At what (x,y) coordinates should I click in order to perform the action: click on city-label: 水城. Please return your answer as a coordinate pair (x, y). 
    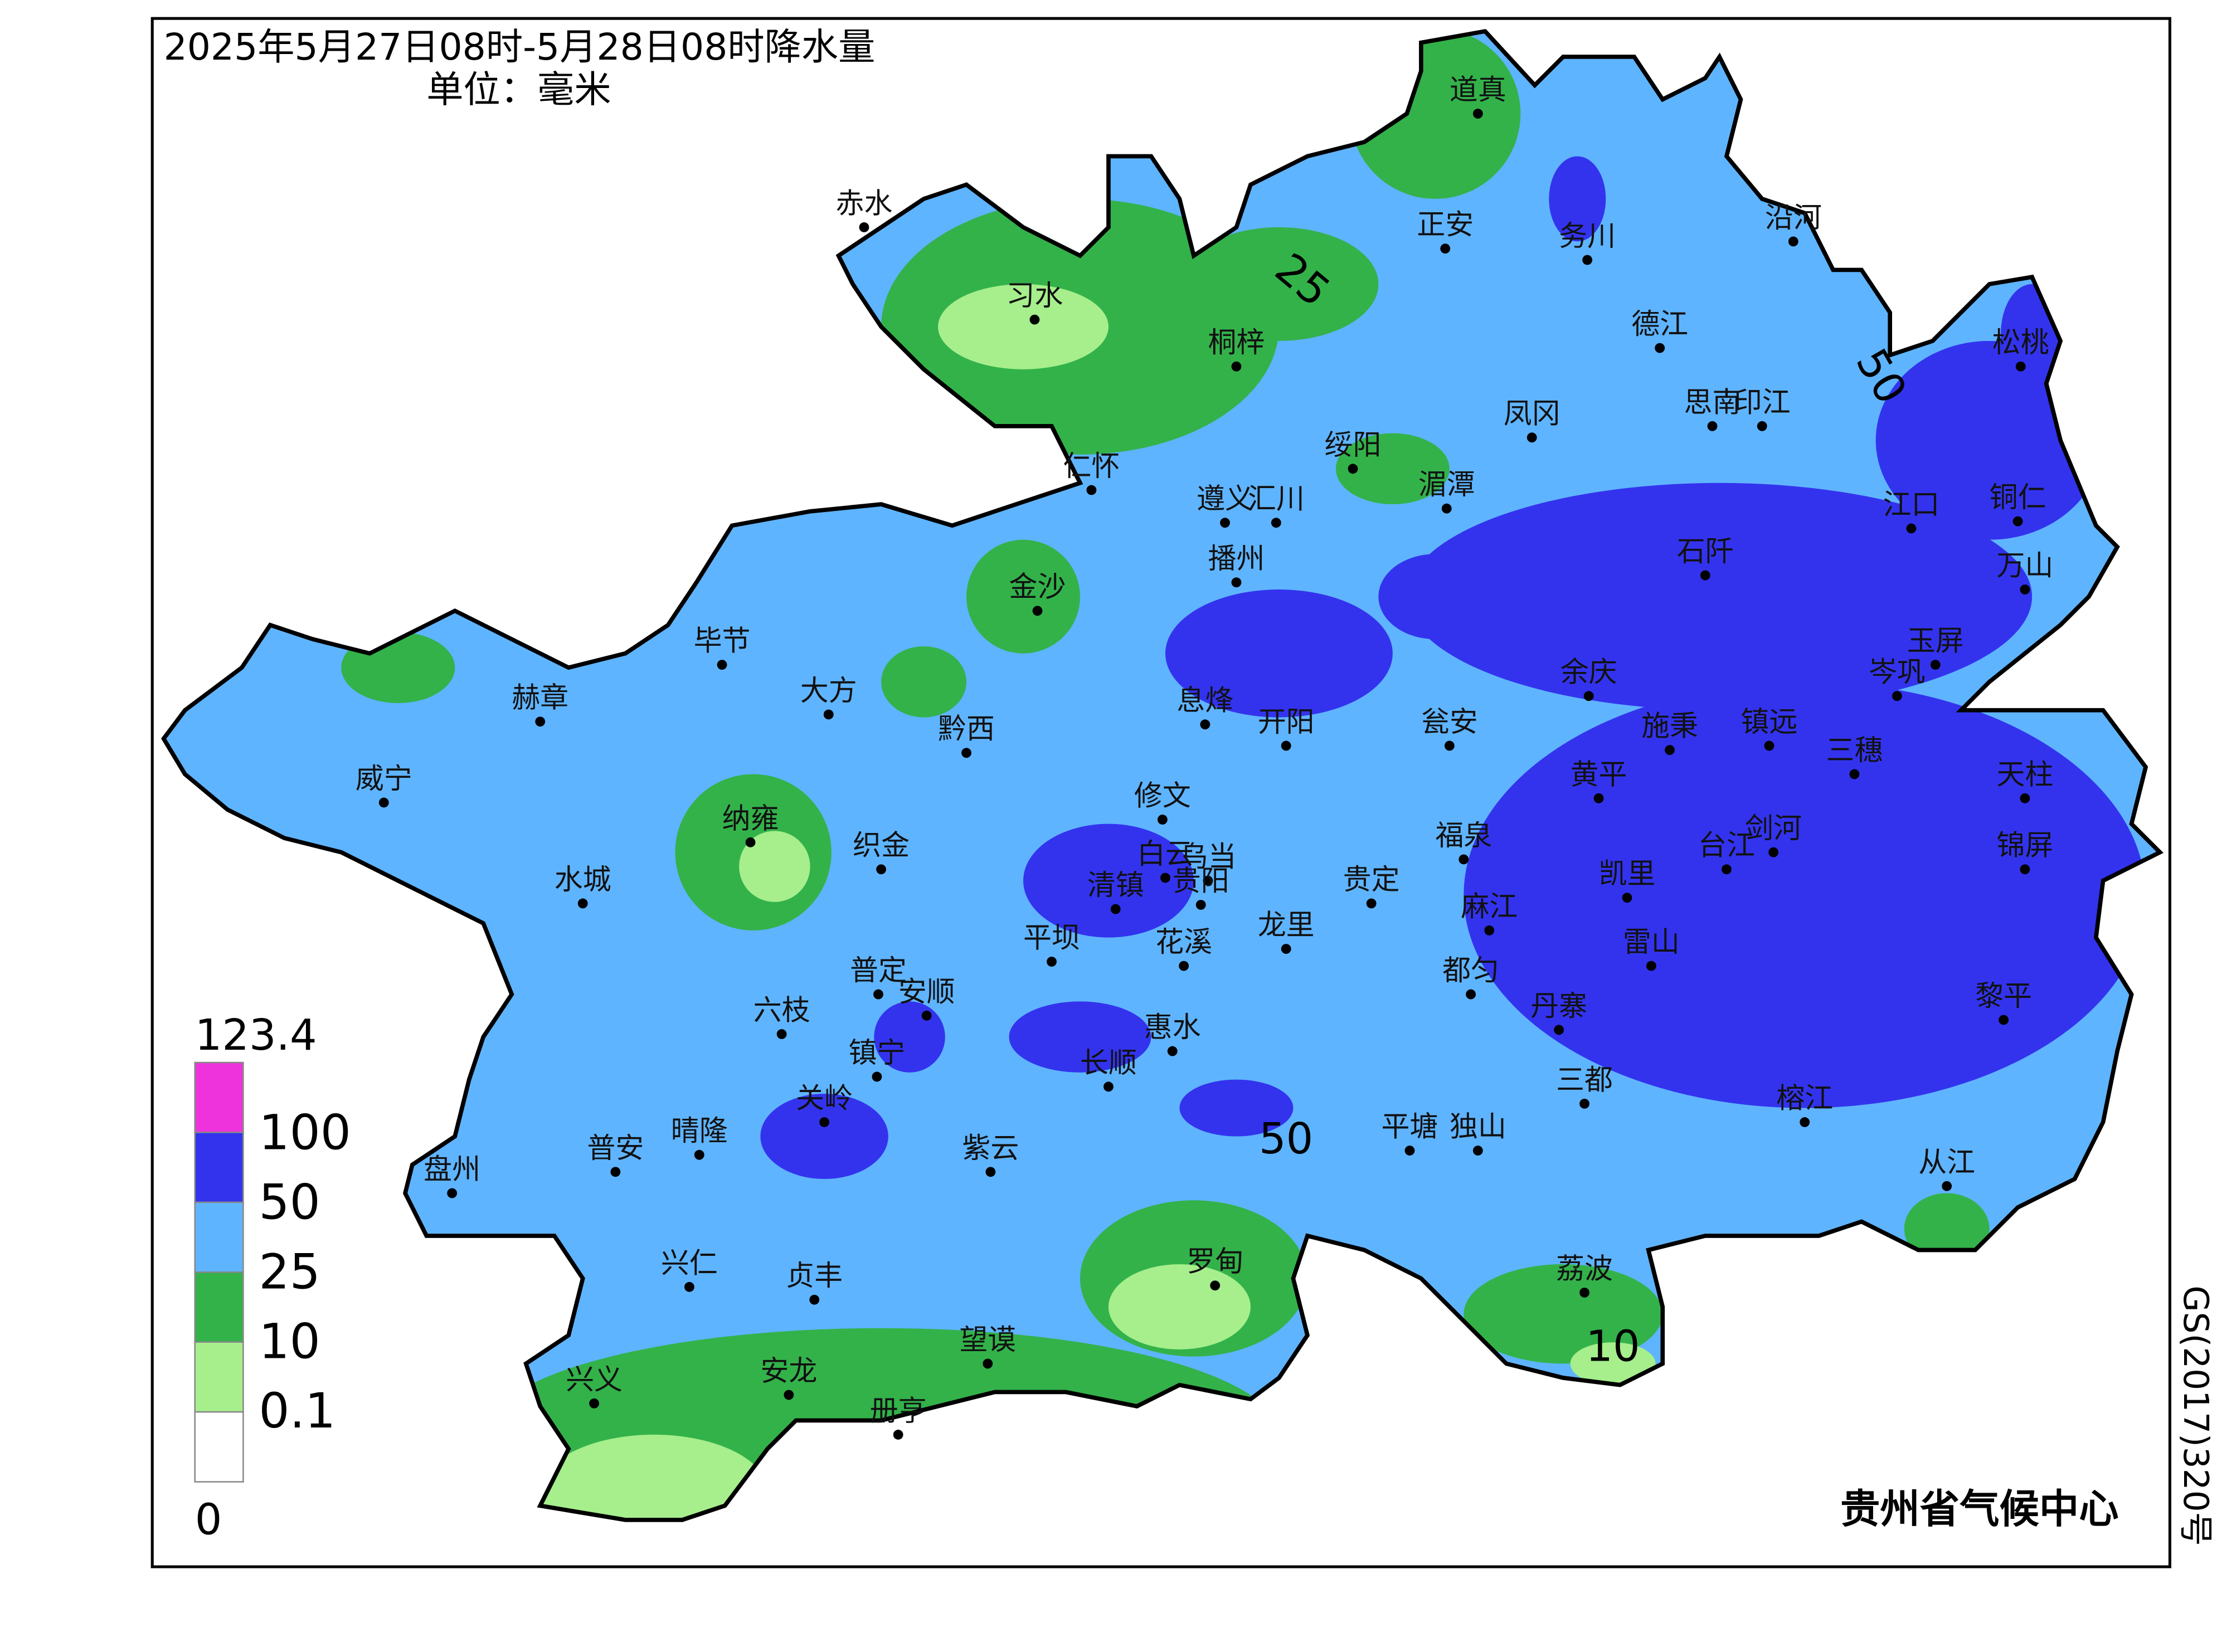
    Looking at the image, I should click on (583, 880).